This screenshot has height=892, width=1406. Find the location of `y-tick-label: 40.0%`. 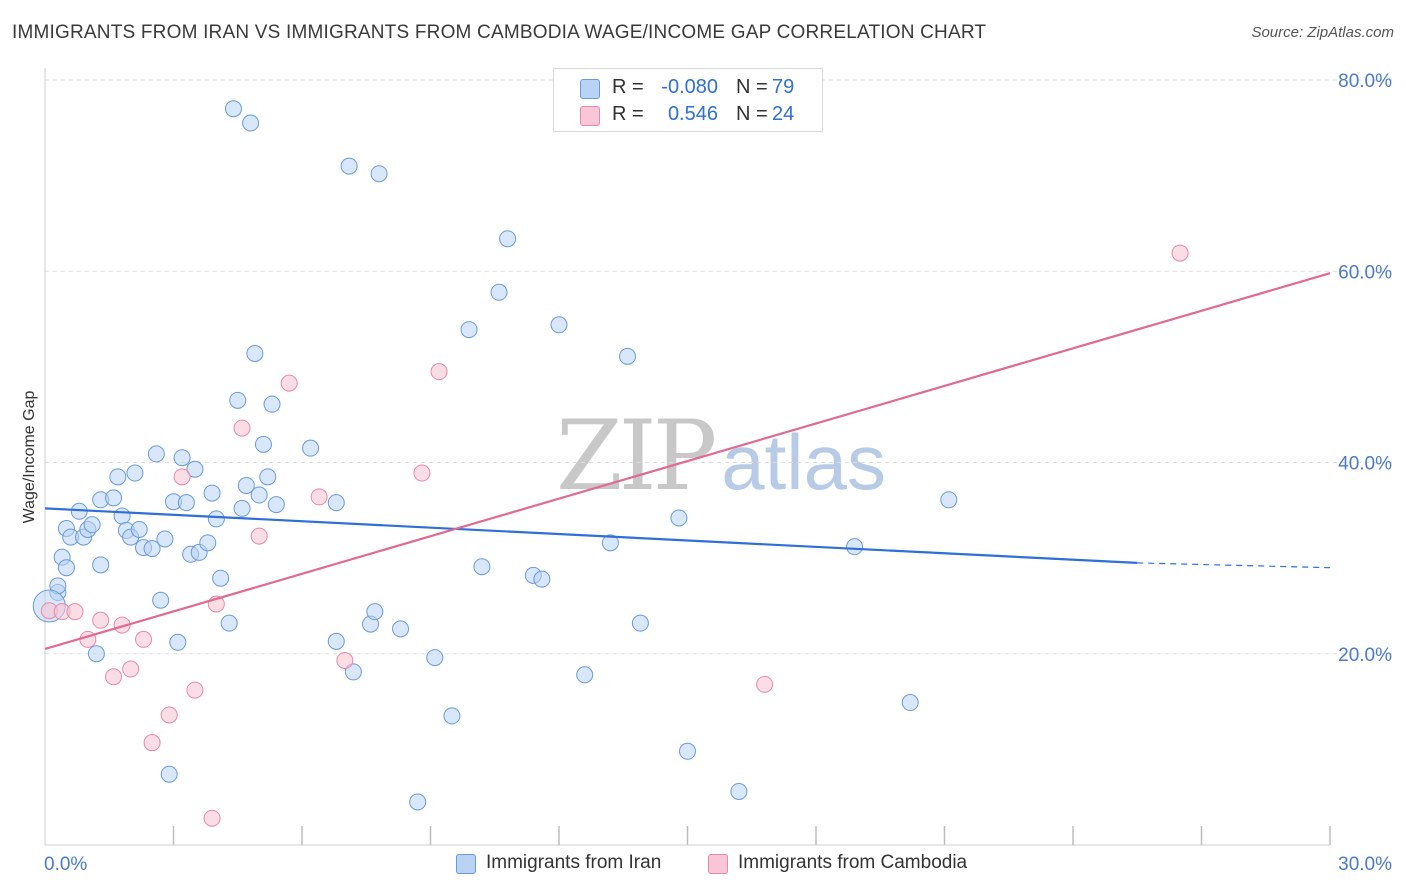

y-tick-label: 40.0% is located at coordinates (1365, 464).